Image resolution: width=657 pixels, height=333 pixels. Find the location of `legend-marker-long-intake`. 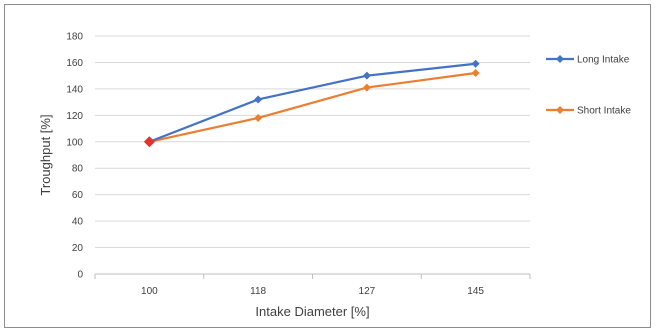

legend-marker-long-intake is located at coordinates (560, 59).